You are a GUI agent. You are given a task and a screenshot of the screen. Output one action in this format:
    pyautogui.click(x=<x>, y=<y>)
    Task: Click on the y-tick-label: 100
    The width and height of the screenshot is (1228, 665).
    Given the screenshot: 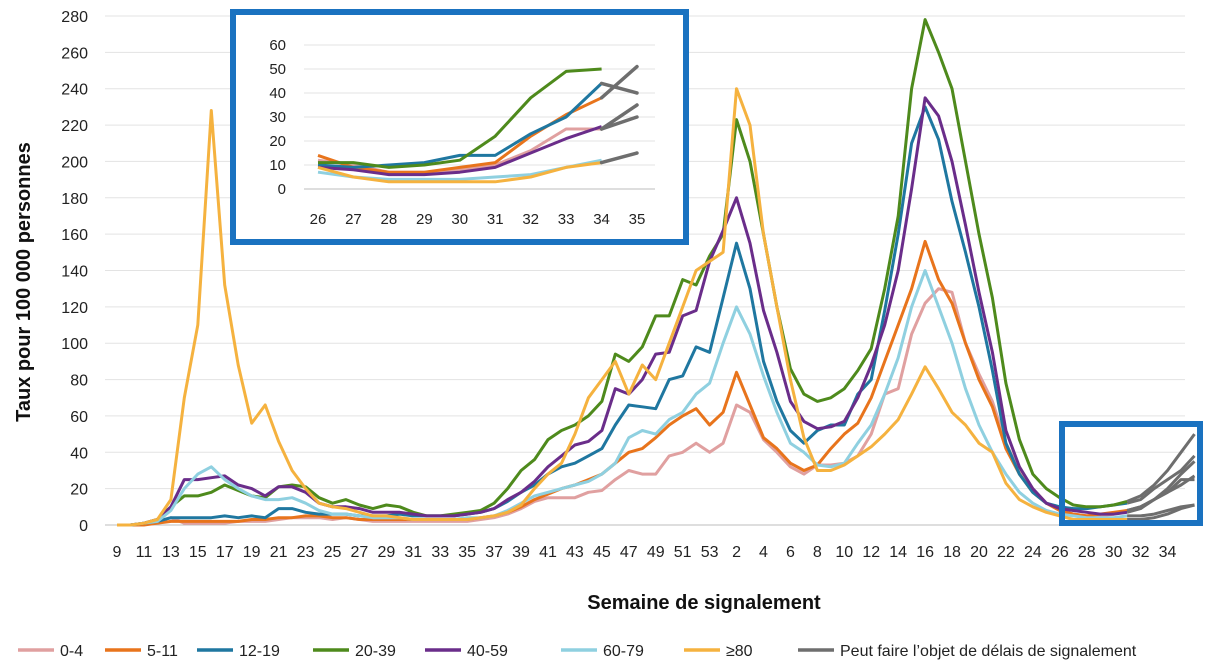 What is the action you would take?
    pyautogui.click(x=74, y=344)
    